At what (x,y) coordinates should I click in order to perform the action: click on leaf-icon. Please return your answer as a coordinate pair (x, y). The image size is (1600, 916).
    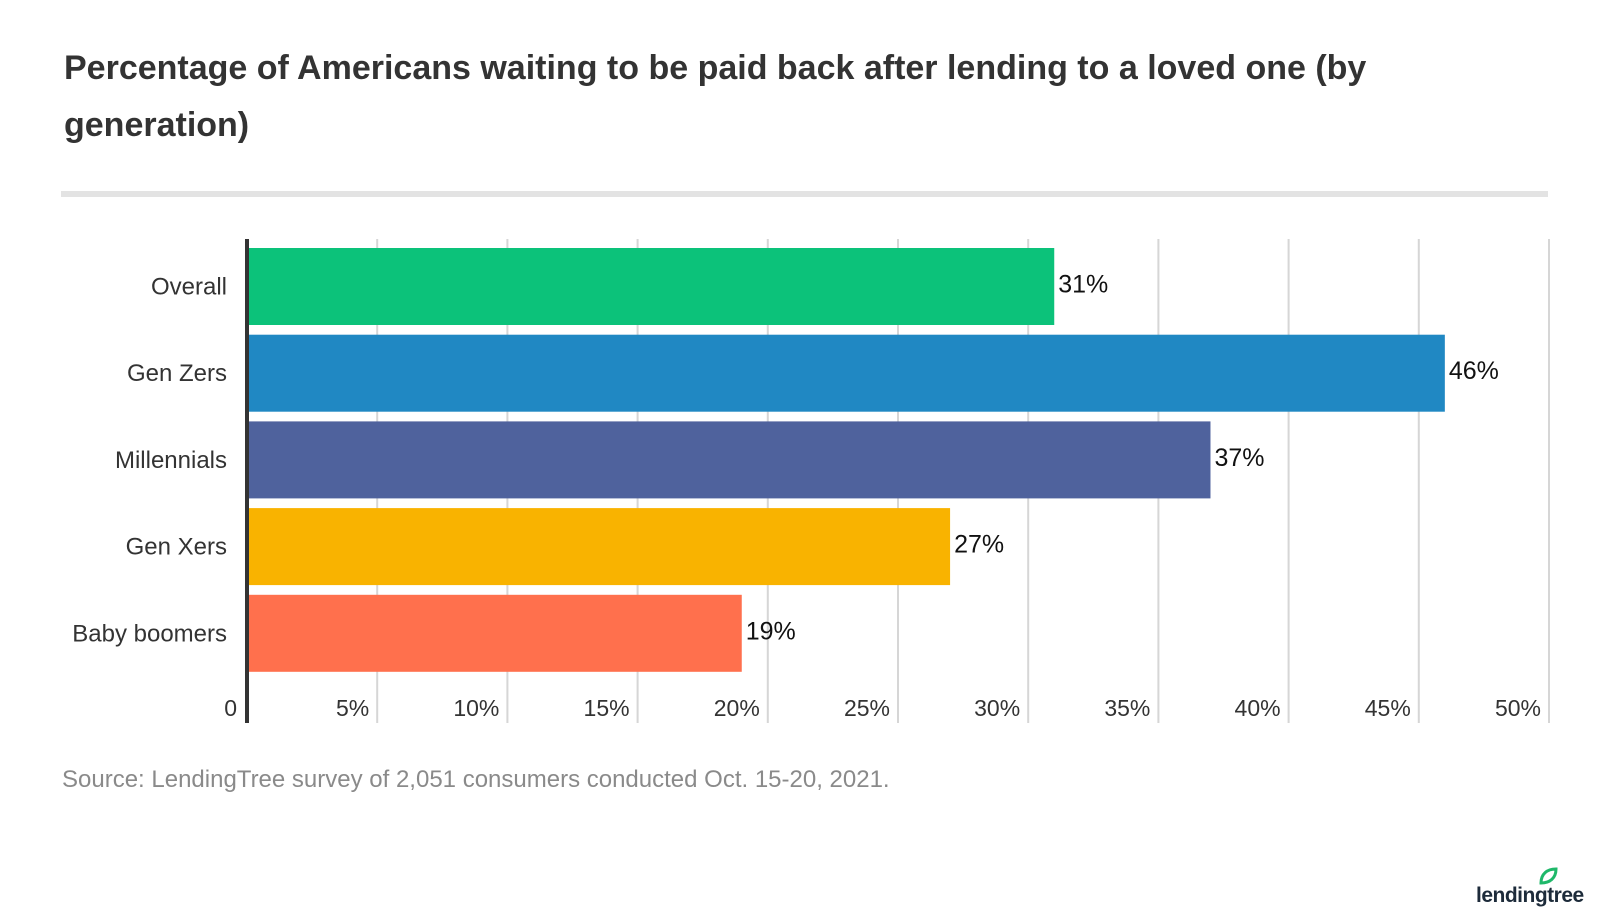
    Looking at the image, I should click on (1548, 876).